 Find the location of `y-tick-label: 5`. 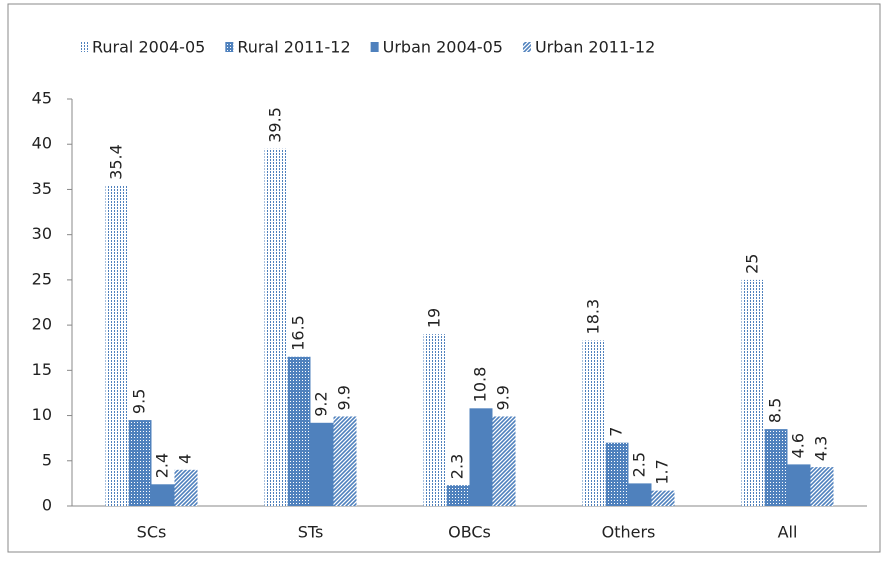

y-tick-label: 5 is located at coordinates (47, 459).